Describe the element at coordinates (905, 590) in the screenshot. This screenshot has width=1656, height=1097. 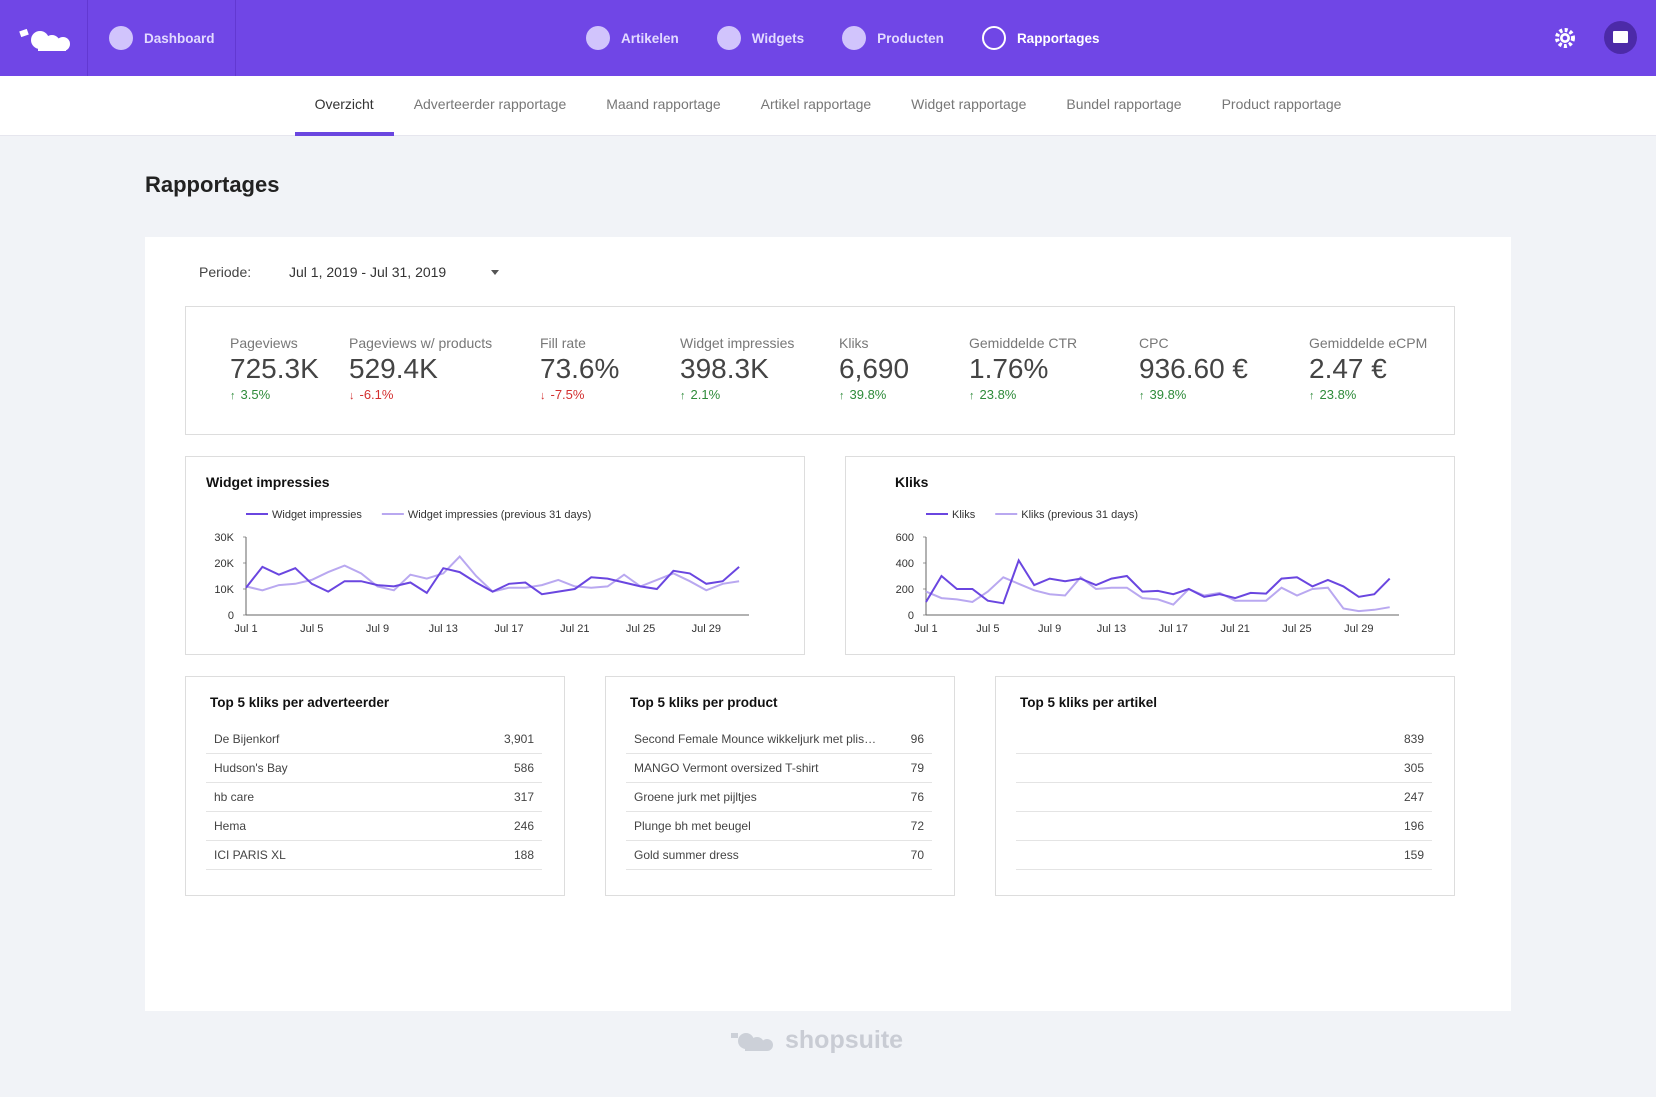
I see `y-tick-label: 200` at that location.